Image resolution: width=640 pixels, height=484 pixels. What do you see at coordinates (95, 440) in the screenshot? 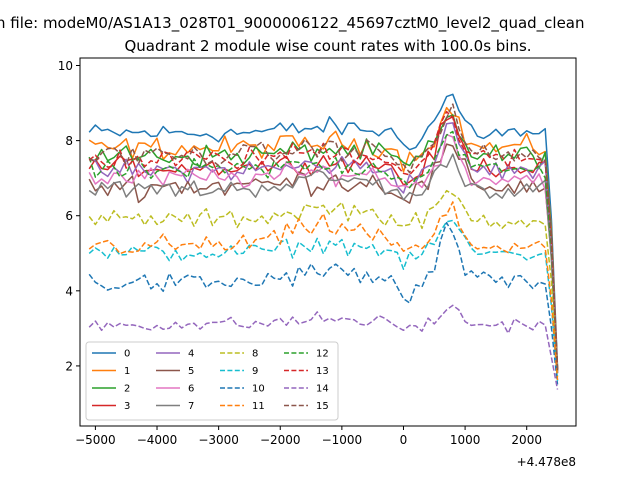
I see `x-tick-label: −5000` at bounding box center [95, 440].